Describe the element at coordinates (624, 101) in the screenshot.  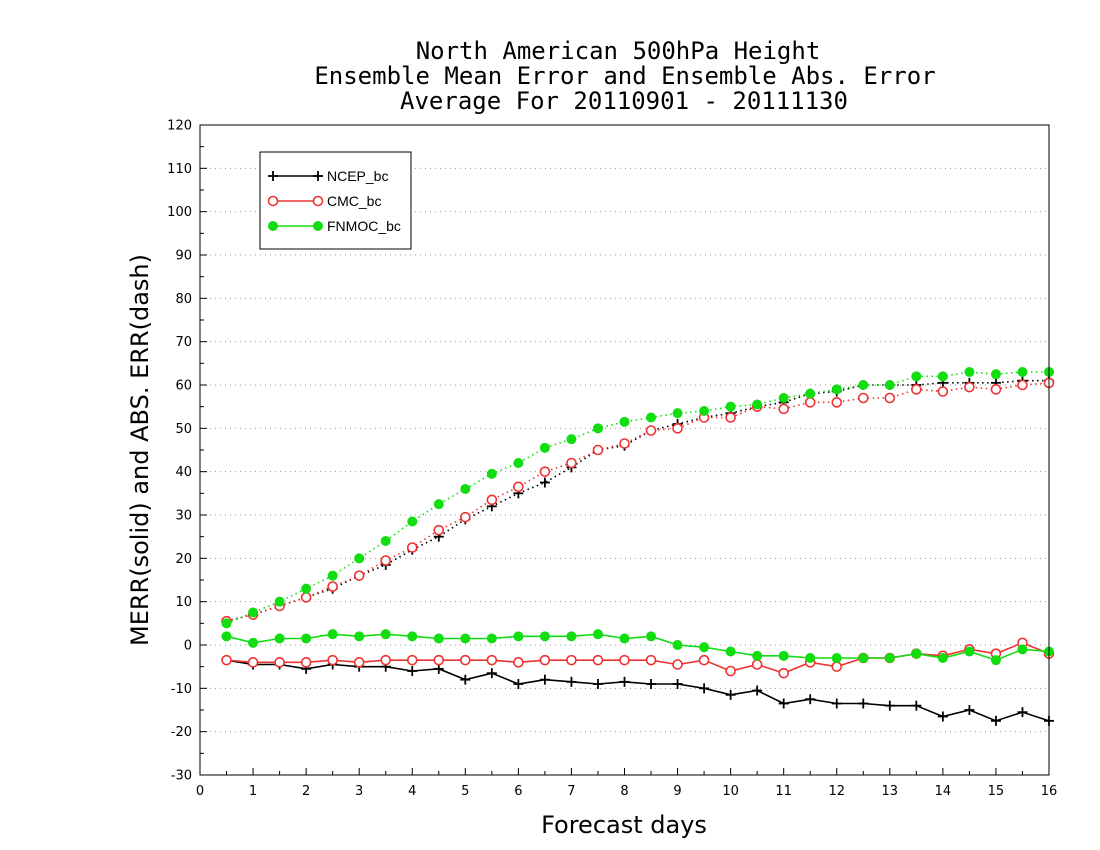
I see `title-line-3: Average For 20110901 - 20111130` at that location.